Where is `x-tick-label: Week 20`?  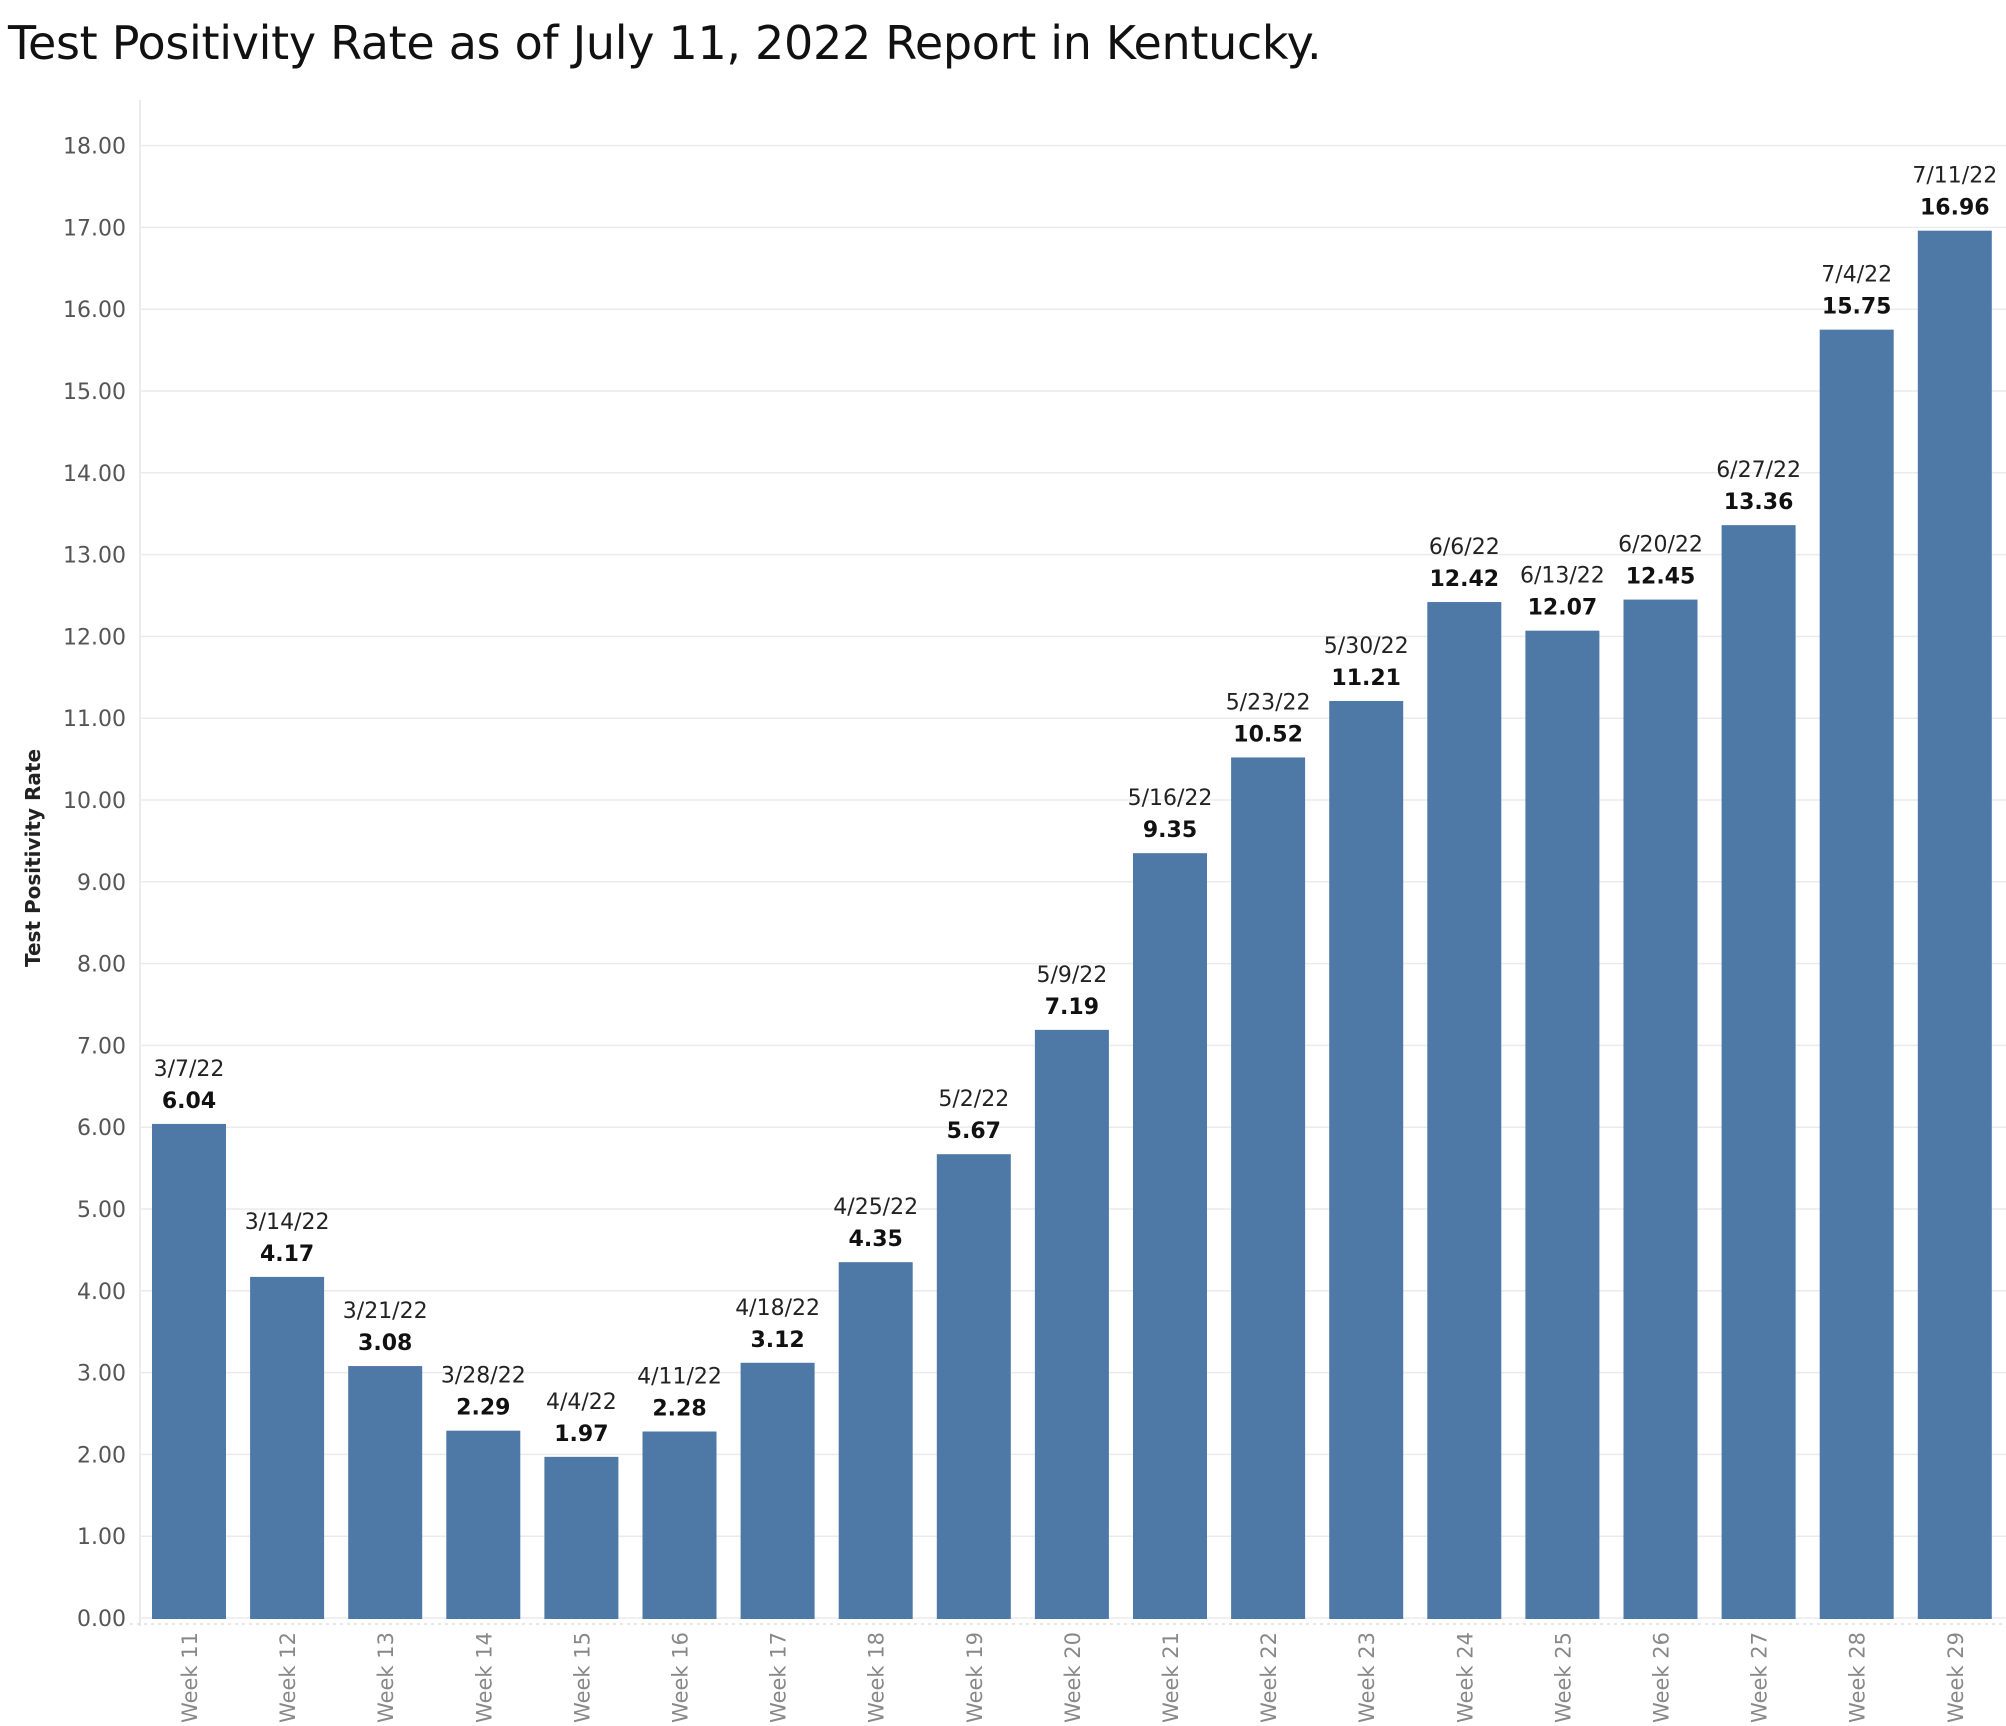 x-tick-label: Week 20 is located at coordinates (1073, 1677).